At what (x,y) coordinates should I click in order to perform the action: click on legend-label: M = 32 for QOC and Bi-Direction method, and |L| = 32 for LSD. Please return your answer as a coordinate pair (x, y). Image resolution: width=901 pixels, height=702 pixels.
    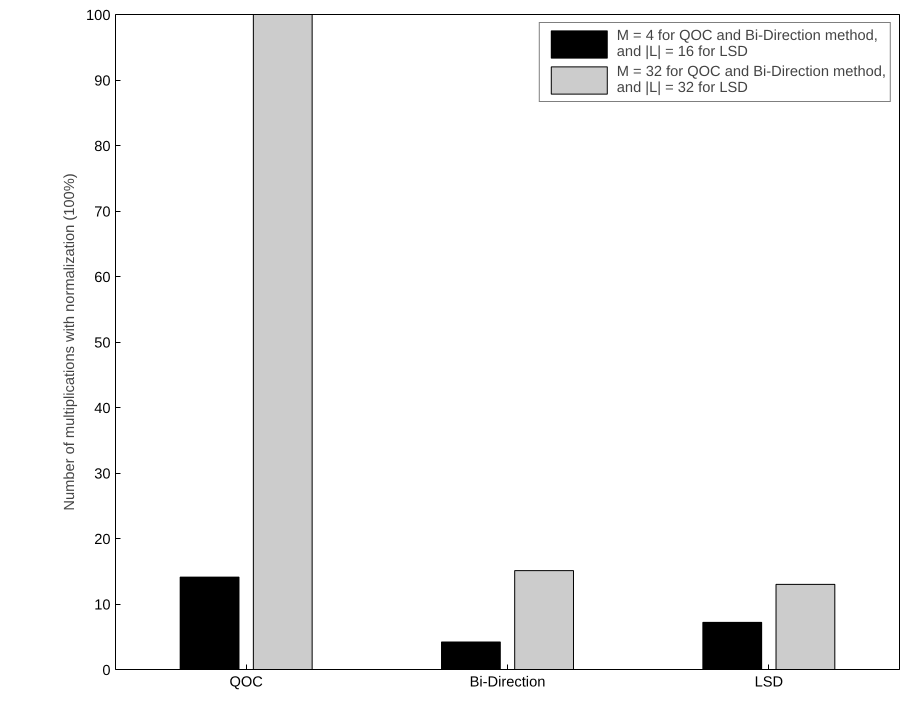
    Looking at the image, I should click on (751, 80).